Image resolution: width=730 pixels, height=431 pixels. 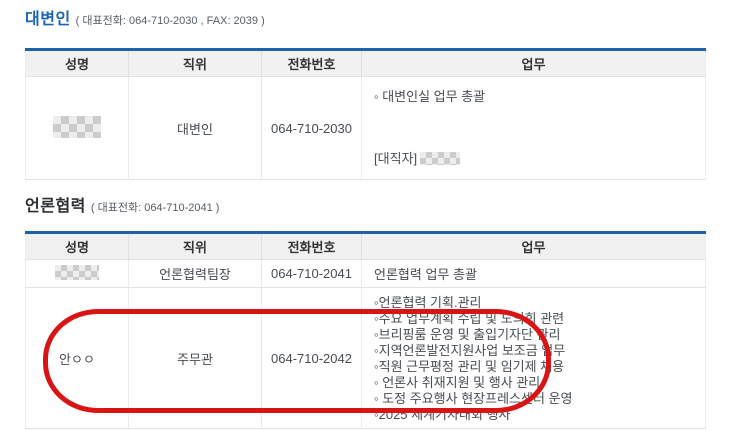 What do you see at coordinates (467, 334) in the screenshot?
I see `duty-line: ◦브리핑룸 운영 및 출입기자단 관리` at bounding box center [467, 334].